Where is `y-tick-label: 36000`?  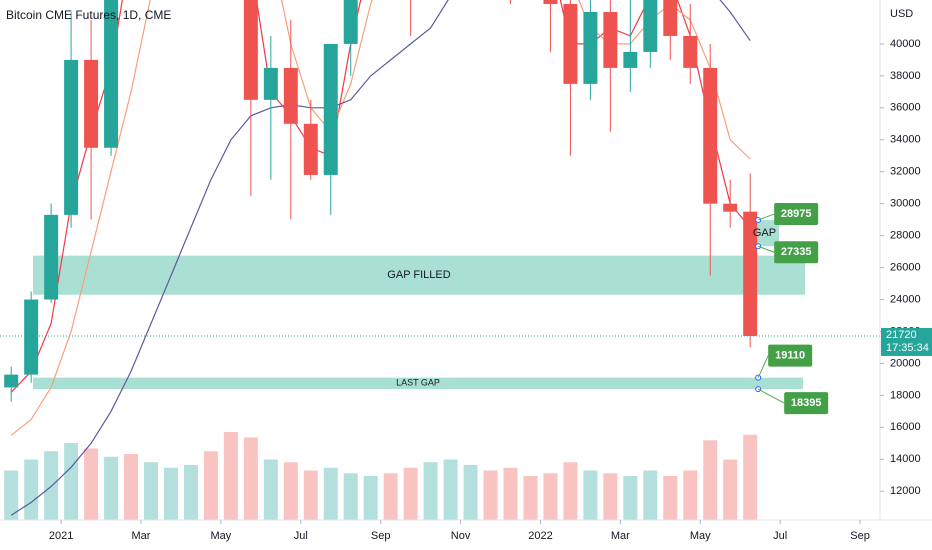
y-tick-label: 36000 is located at coordinates (905, 108).